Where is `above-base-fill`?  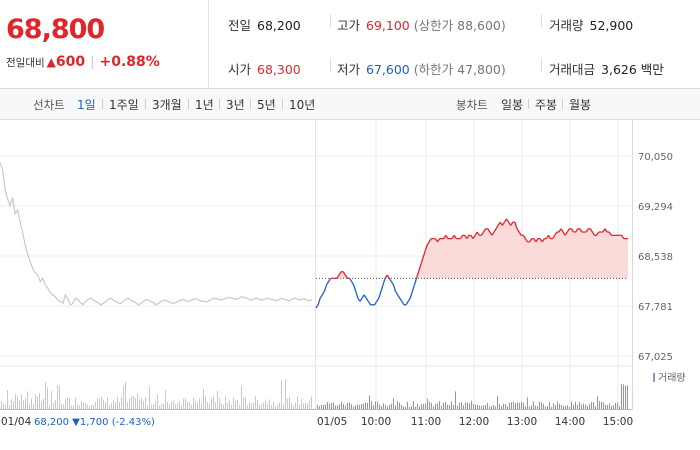 above-base-fill is located at coordinates (472, 248).